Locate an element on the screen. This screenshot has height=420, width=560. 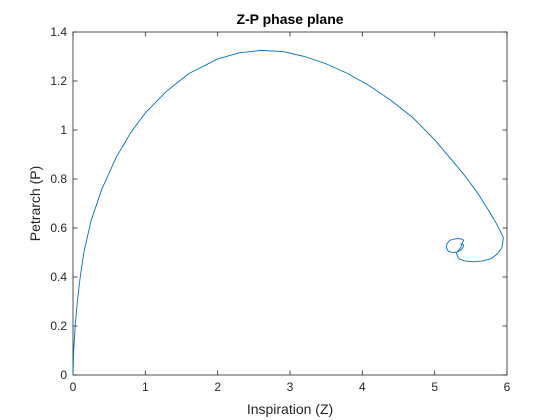
y-tick-label: 0.4 is located at coordinates (58, 277).